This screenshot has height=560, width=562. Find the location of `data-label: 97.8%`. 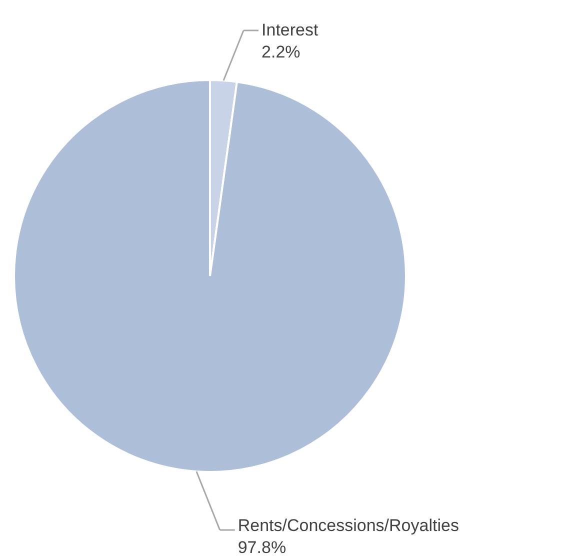

data-label: 97.8% is located at coordinates (262, 547).